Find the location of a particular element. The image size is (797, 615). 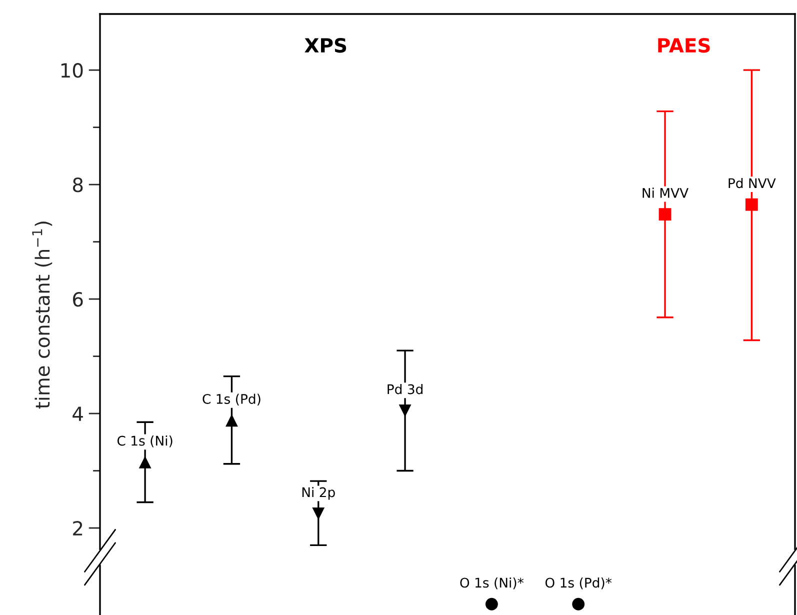

series-label: O 1s (Pd)* is located at coordinates (578, 583).